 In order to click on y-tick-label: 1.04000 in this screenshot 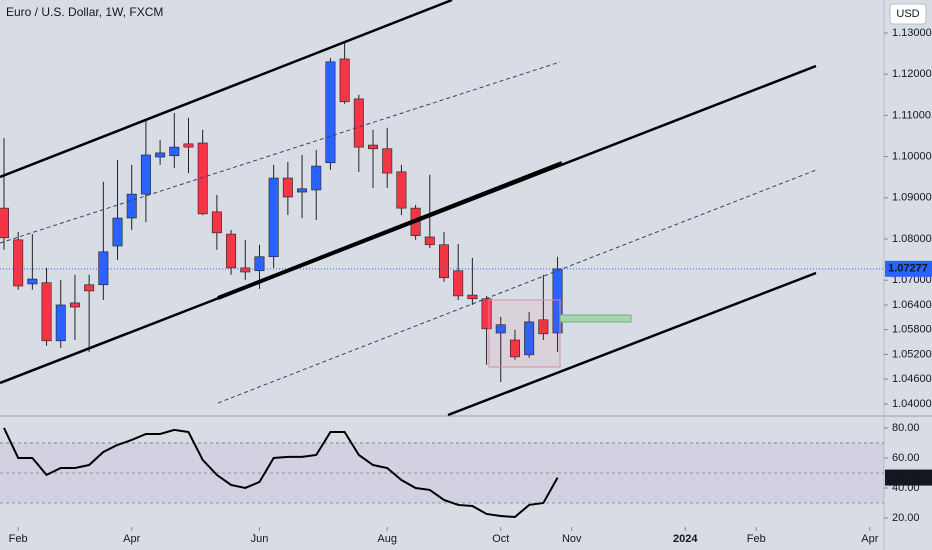, I will do `click(912, 404)`.